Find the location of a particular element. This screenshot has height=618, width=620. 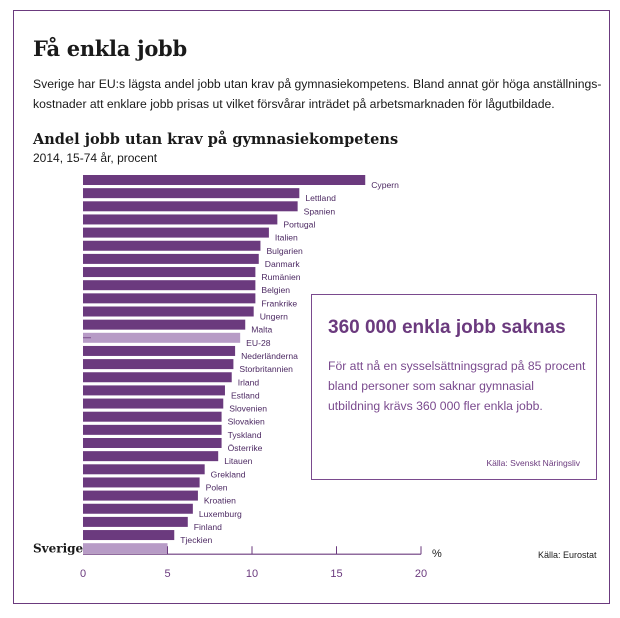

category-label-österrike: Österrike is located at coordinates (245, 448).